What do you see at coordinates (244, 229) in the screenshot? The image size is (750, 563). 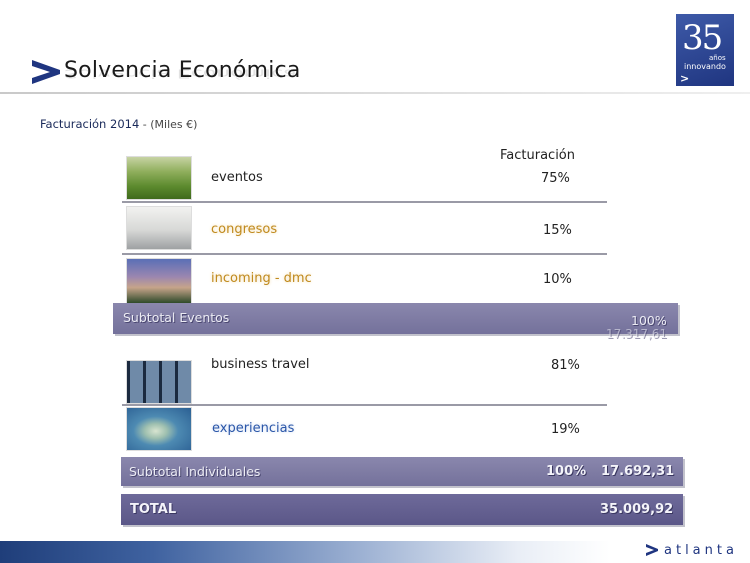 I see `row-label-congresos: congresos` at bounding box center [244, 229].